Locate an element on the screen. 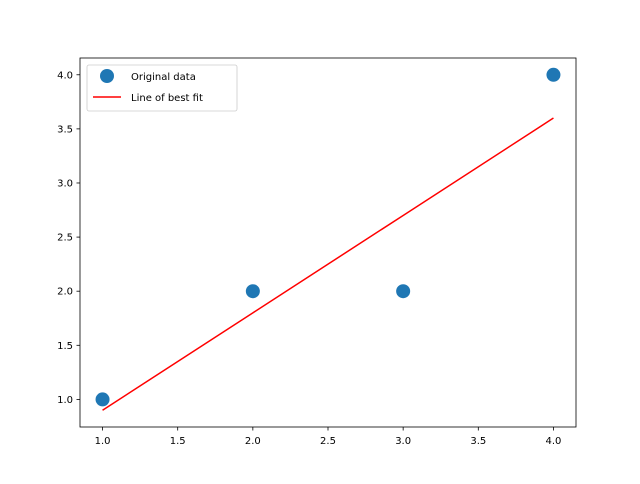  legend-label-original-data: Original data is located at coordinates (163, 77).